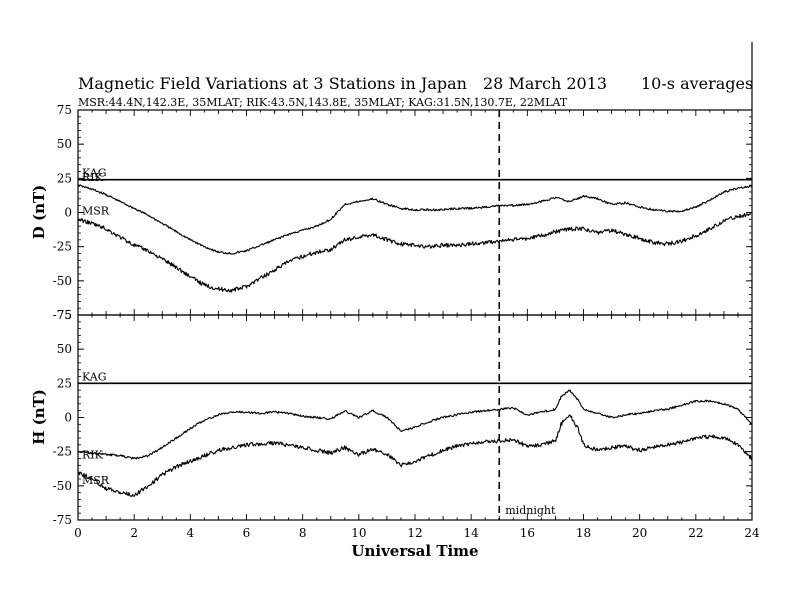 The height and width of the screenshot is (612, 792). Describe the element at coordinates (583, 533) in the screenshot. I see `x-tick-label: 18` at that location.